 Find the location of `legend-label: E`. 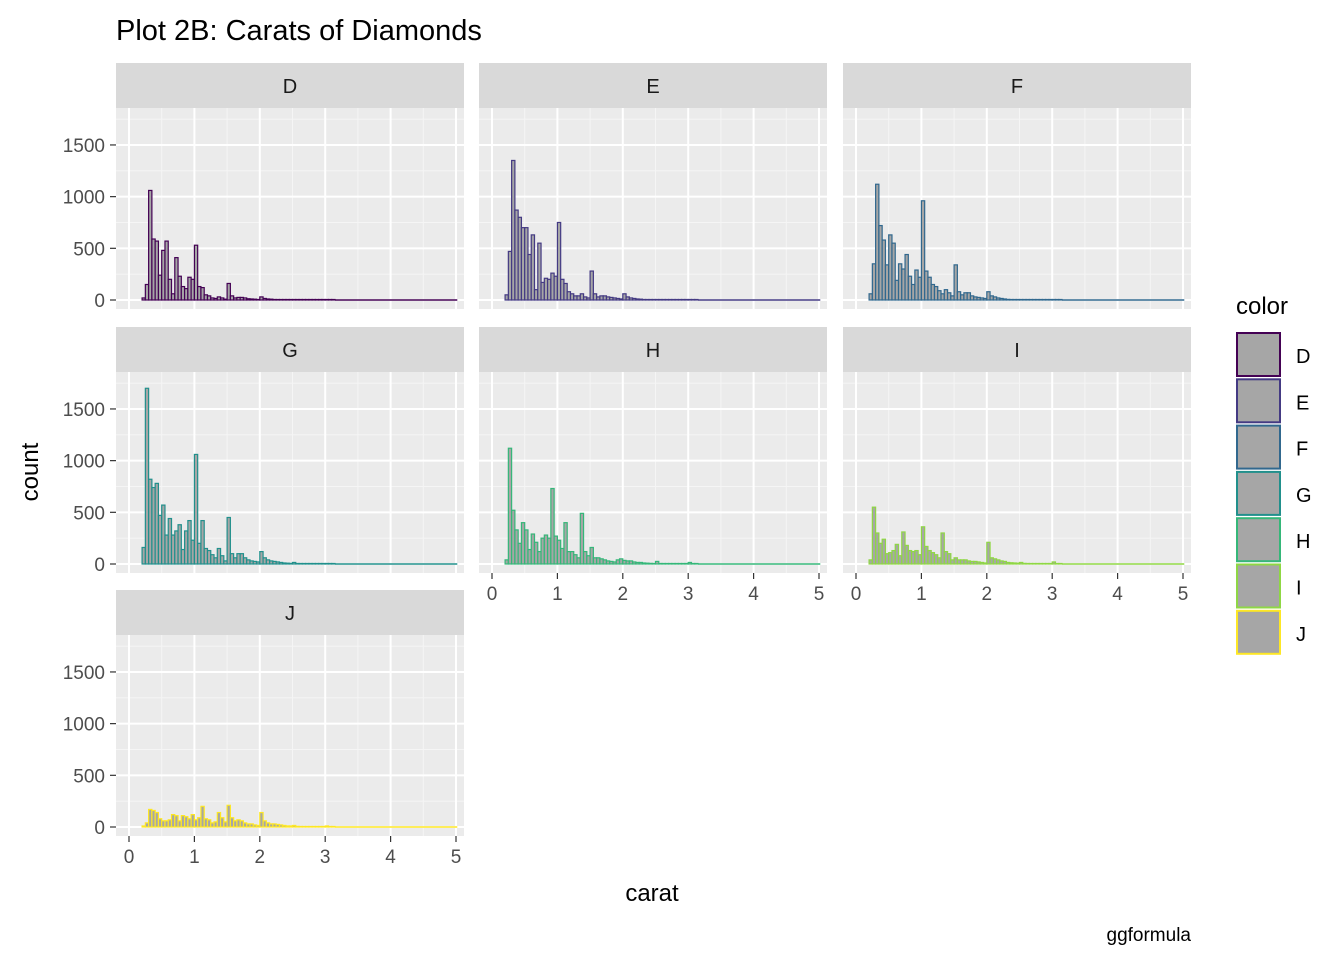

legend-label: E is located at coordinates (1302, 403).